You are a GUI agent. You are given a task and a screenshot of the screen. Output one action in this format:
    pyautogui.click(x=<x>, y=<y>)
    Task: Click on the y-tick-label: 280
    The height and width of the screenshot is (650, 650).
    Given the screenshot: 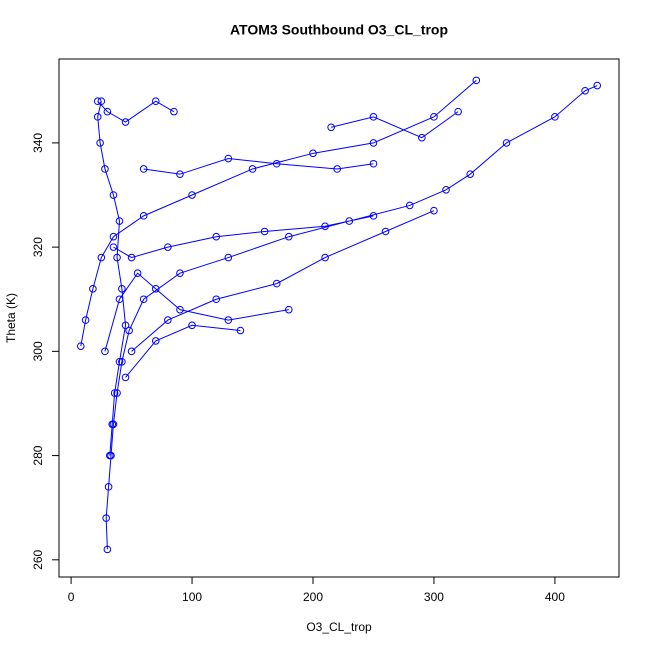 What is the action you would take?
    pyautogui.click(x=38, y=455)
    